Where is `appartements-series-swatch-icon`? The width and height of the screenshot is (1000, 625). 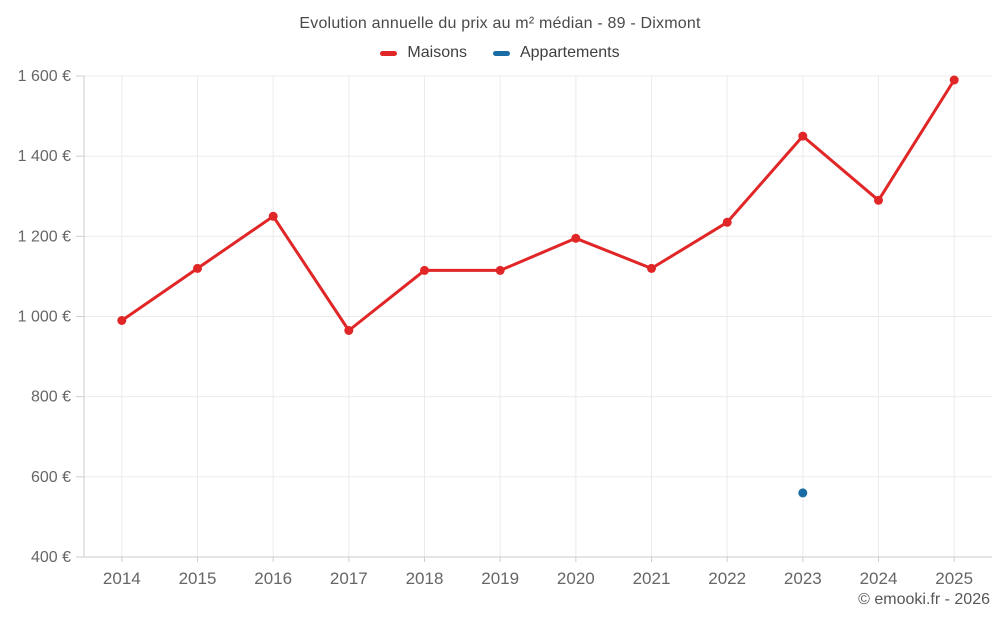
appartements-series-swatch-icon is located at coordinates (501, 53).